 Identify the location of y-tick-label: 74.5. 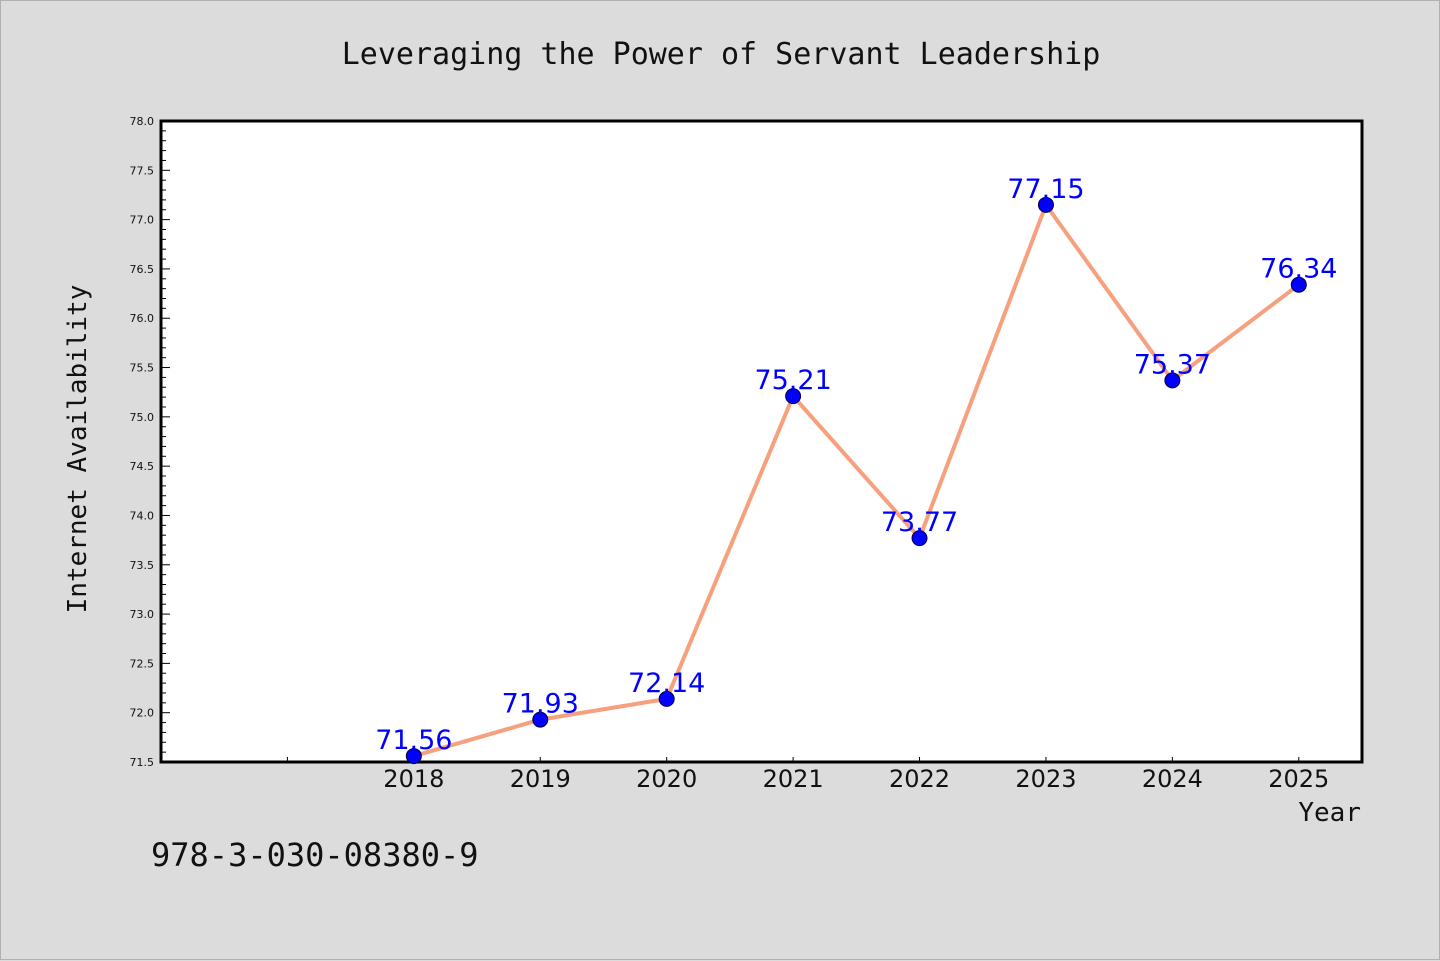
(142, 466).